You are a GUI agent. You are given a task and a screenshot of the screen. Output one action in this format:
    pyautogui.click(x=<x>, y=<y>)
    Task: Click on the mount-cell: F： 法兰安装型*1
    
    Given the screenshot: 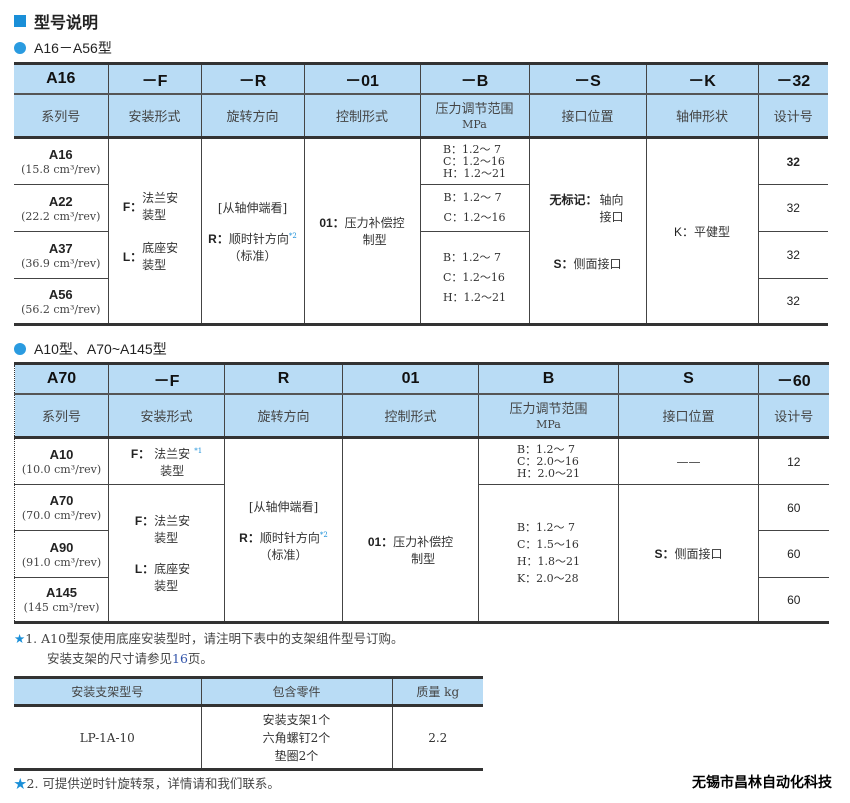 What is the action you would take?
    pyautogui.click(x=166, y=461)
    